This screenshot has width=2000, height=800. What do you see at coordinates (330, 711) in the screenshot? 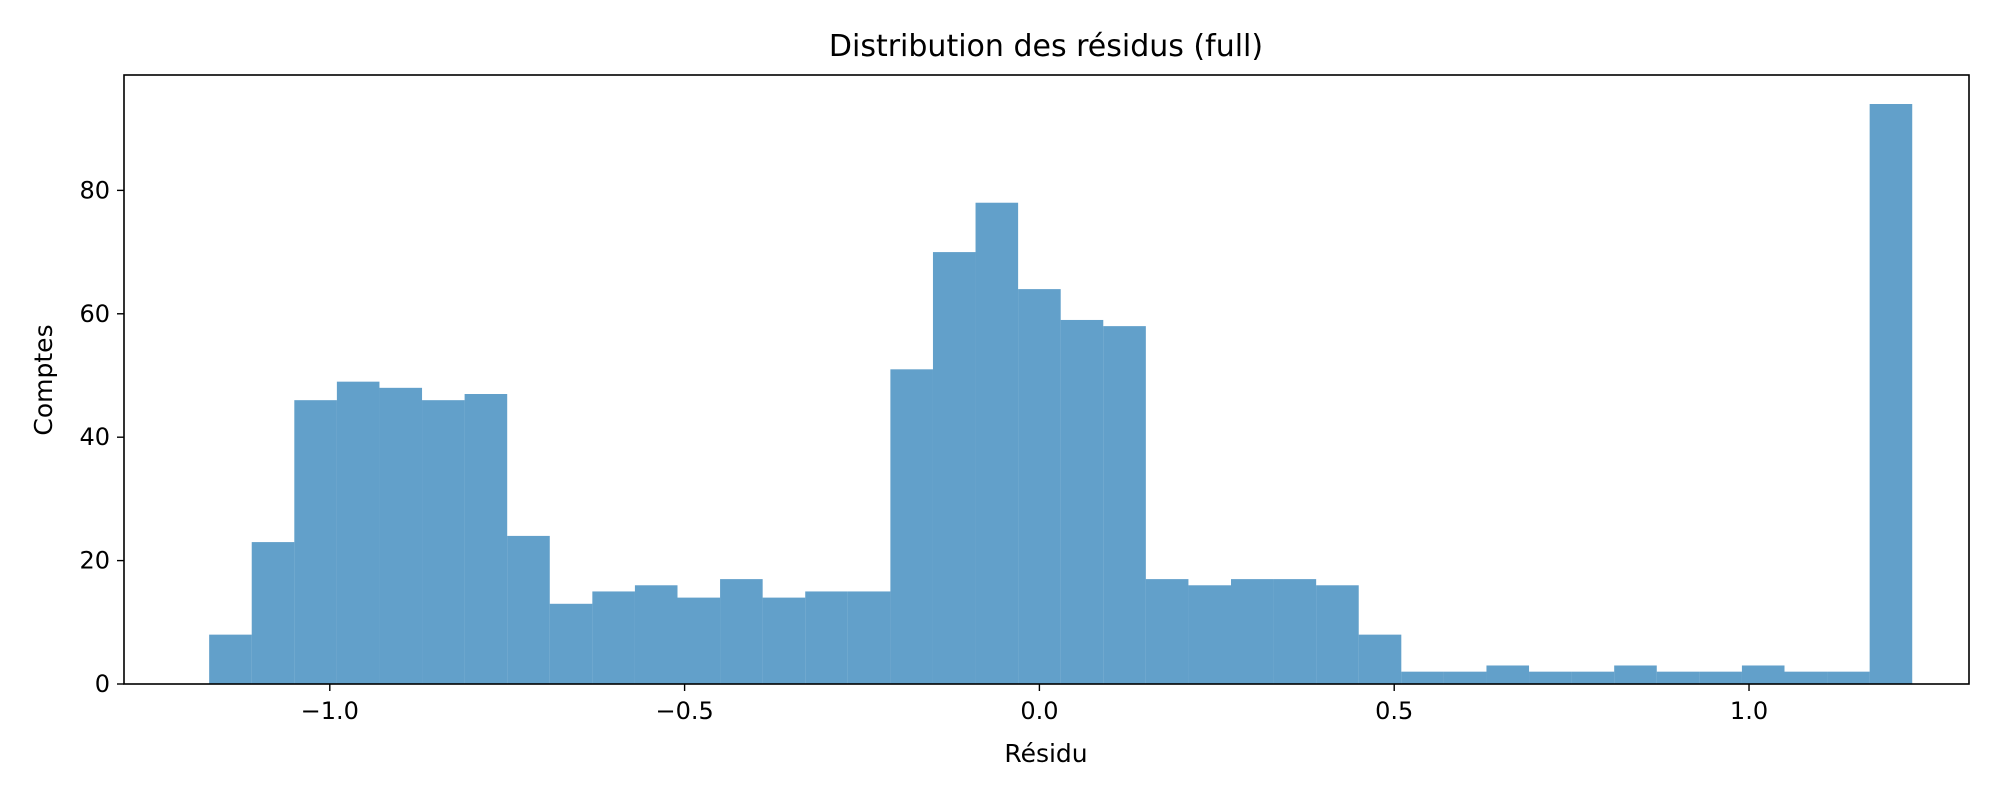
I see `x-tick-label: −1.0` at bounding box center [330, 711].